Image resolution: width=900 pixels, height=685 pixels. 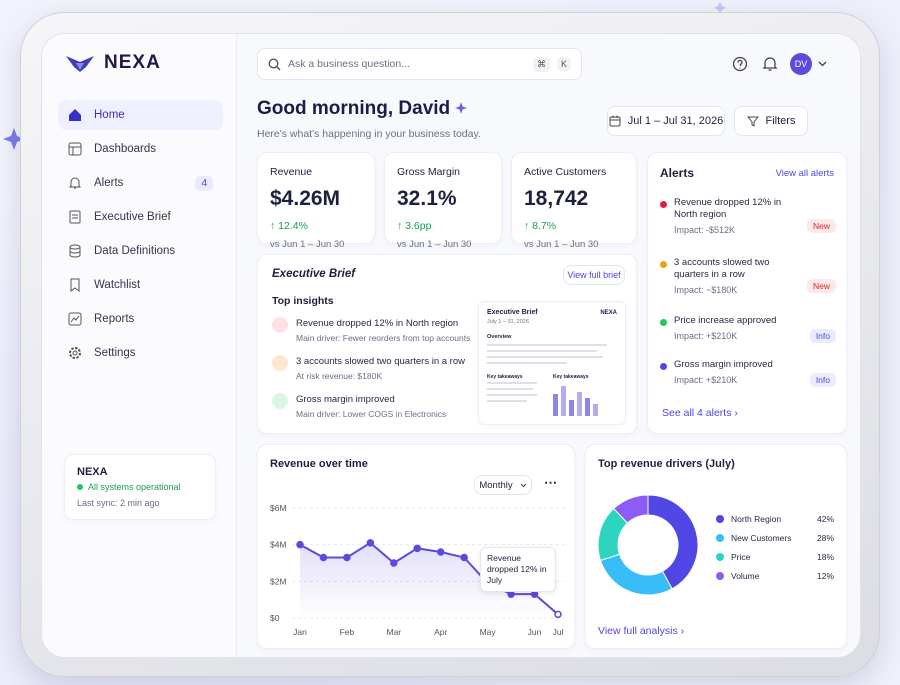 I want to click on alert-impact: Impact: ~$180K, so click(x=706, y=290).